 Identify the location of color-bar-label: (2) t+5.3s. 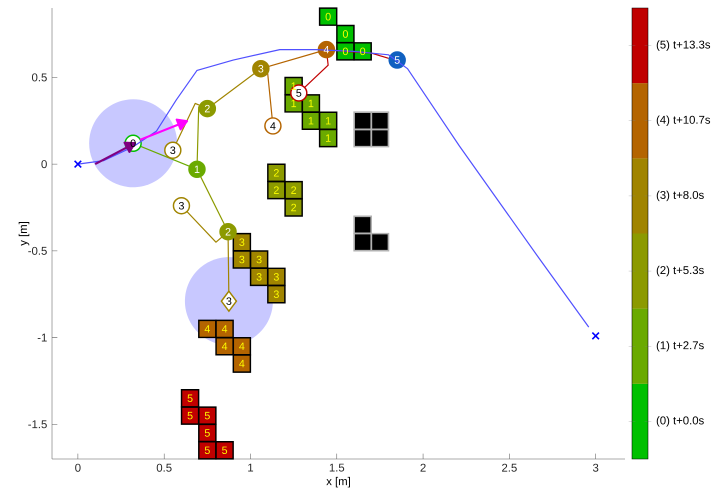
(680, 271).